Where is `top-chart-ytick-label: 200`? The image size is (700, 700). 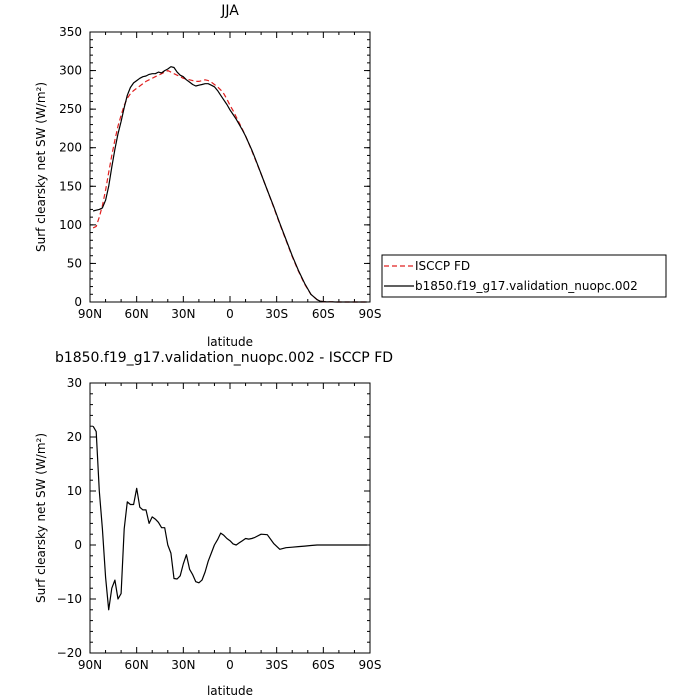 top-chart-ytick-label: 200 is located at coordinates (70, 148).